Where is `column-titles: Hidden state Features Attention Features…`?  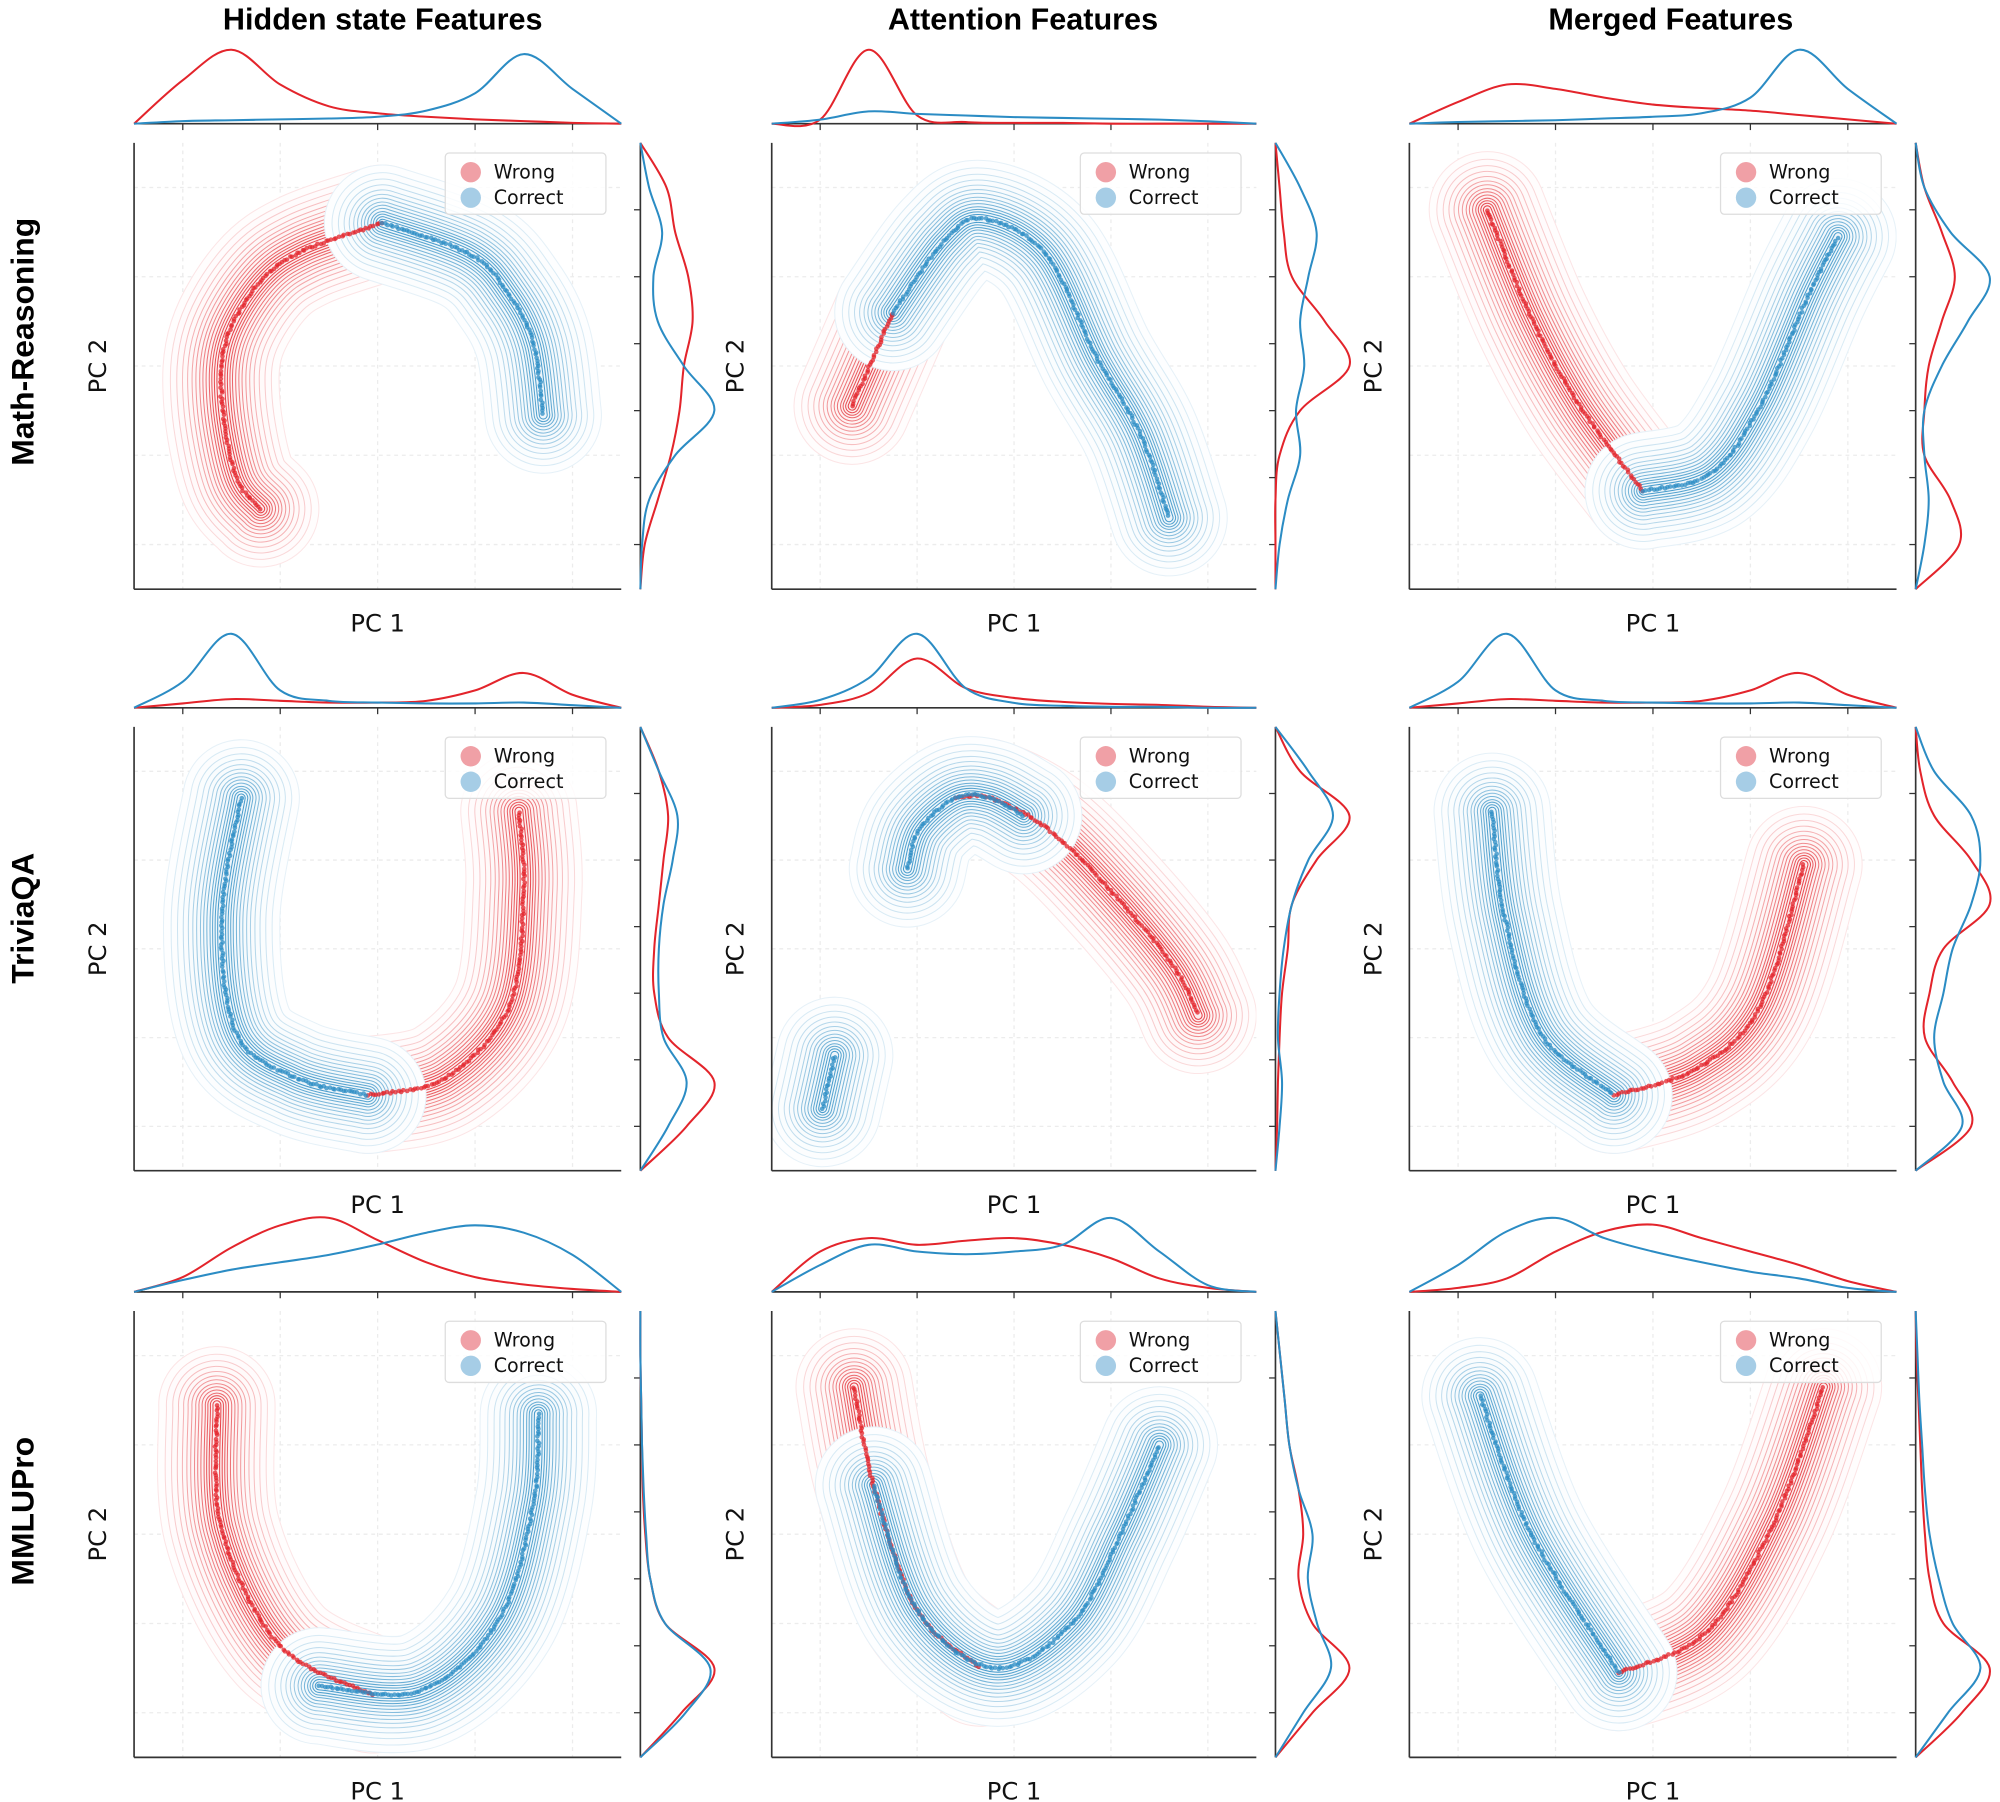 column-titles: Hidden state Features Attention Features… is located at coordinates (1008, 19).